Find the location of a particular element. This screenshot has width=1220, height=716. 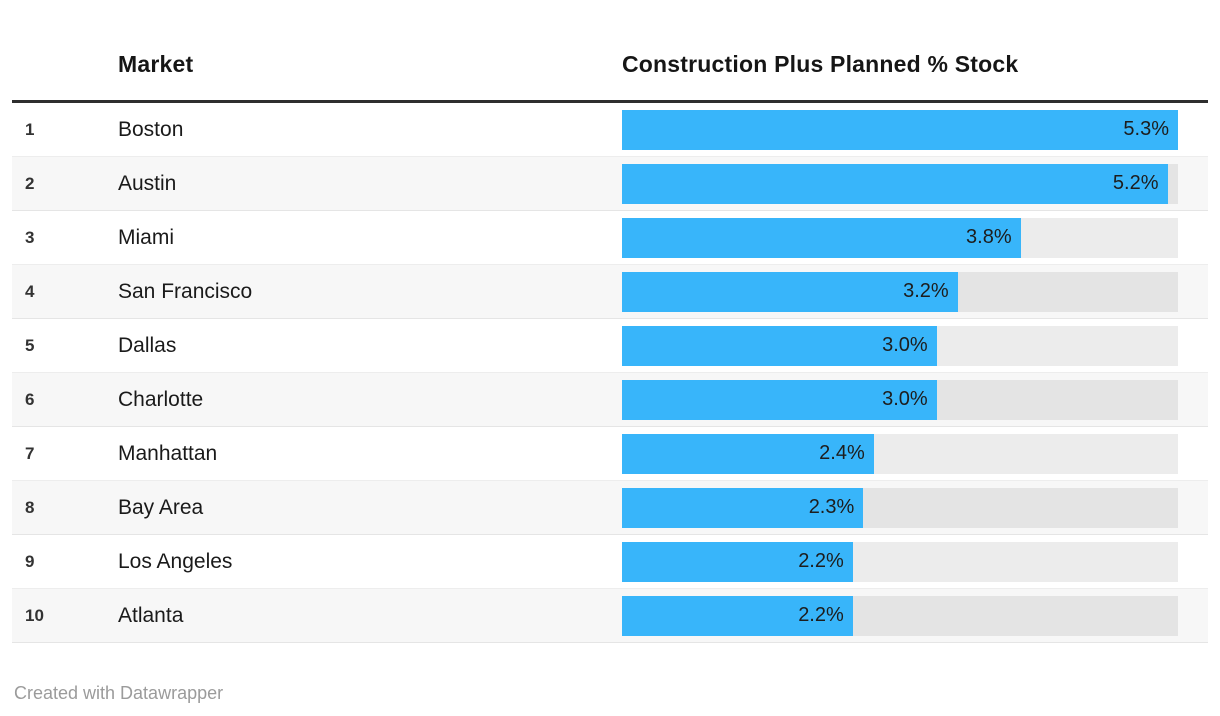

value-bar: 3.2% is located at coordinates (790, 291).